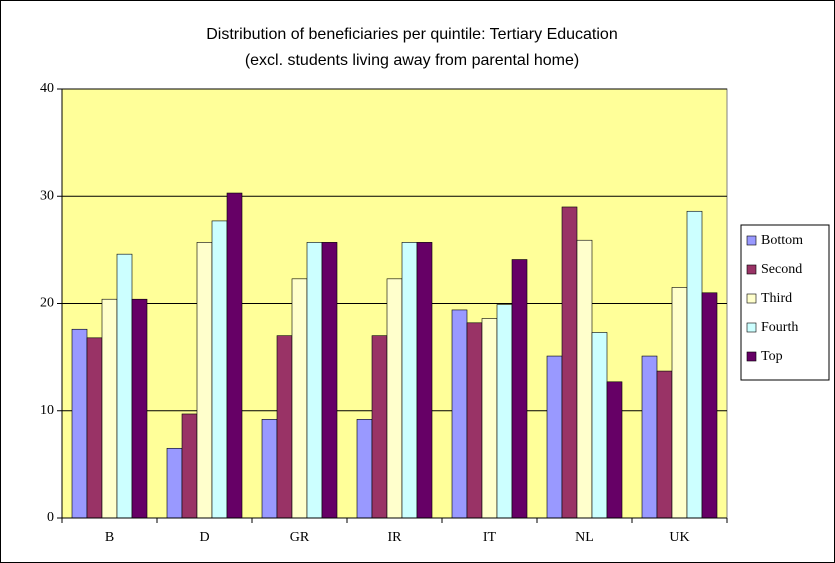 The height and width of the screenshot is (563, 835). I want to click on x-tick-label: NL, so click(584, 537).